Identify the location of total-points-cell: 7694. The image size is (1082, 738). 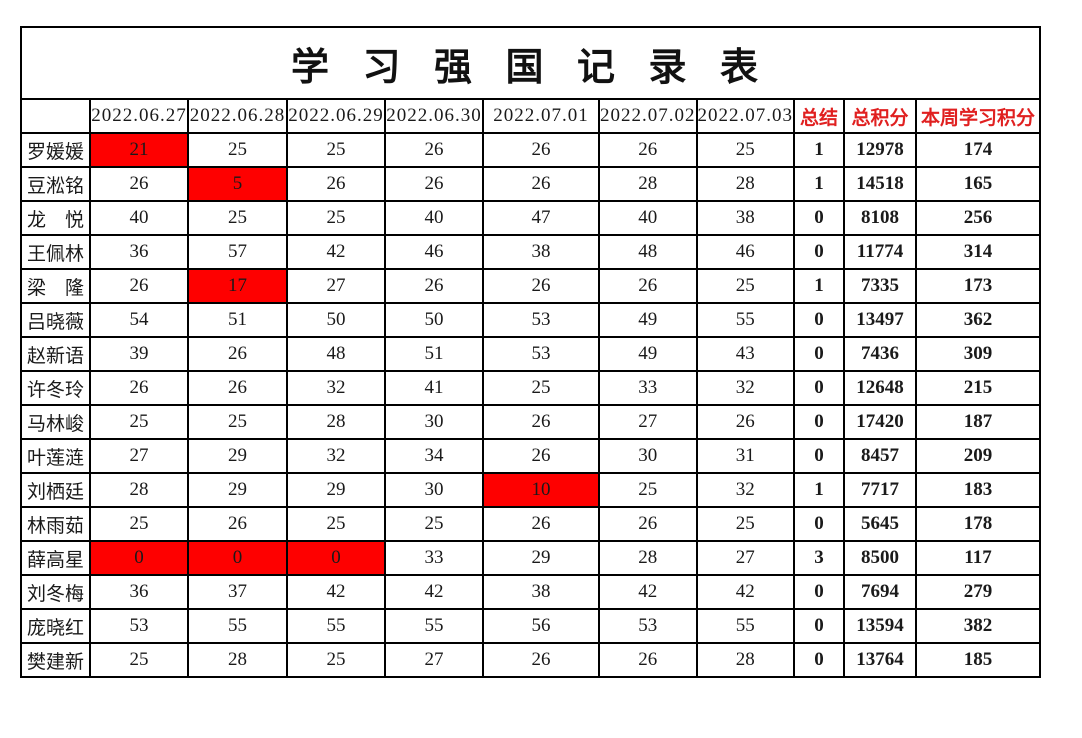
(880, 592).